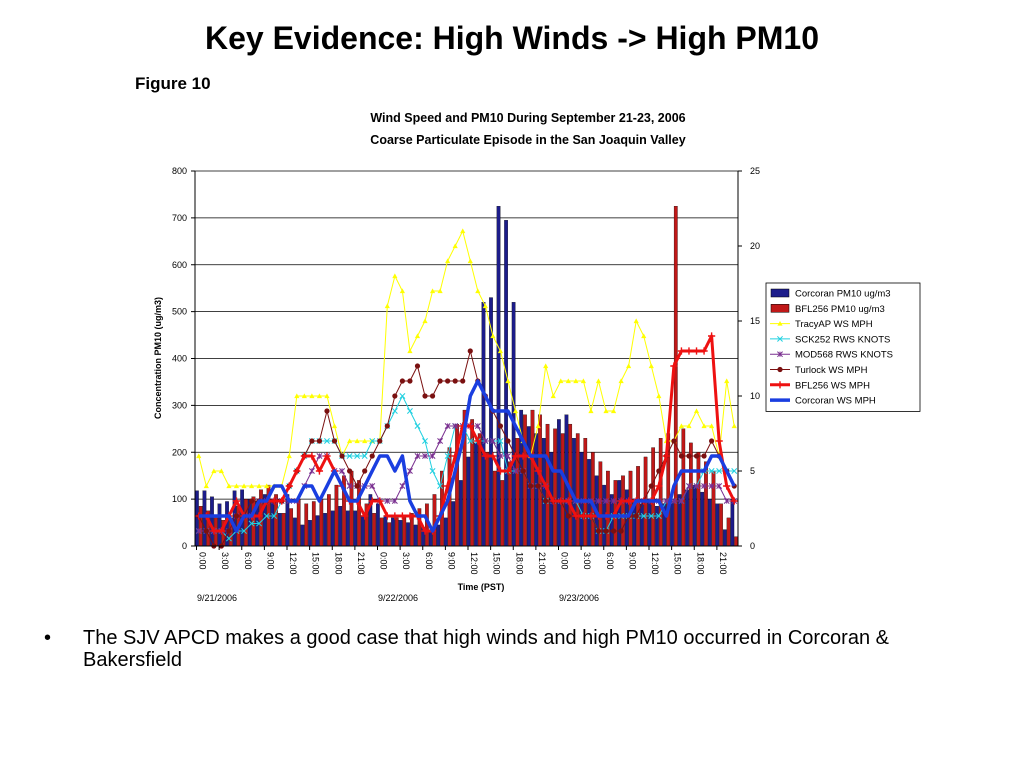 The image size is (1024, 768). Describe the element at coordinates (398, 598) in the screenshot. I see `date-label: 9/22/2006` at that location.